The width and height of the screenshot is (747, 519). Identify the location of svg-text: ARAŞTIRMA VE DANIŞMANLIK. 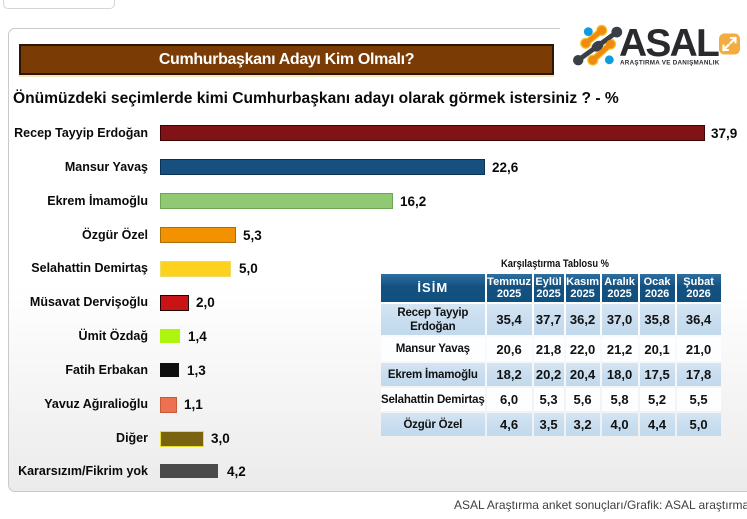
(670, 63).